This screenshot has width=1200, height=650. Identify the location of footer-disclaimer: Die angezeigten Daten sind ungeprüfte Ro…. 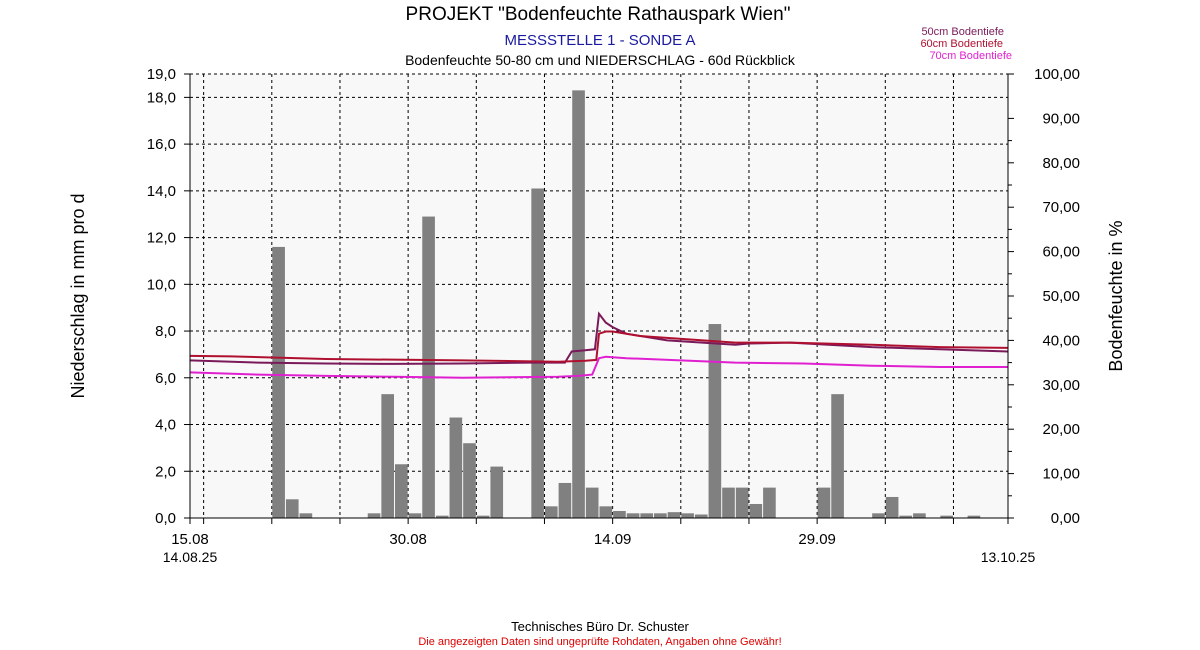
(599, 642).